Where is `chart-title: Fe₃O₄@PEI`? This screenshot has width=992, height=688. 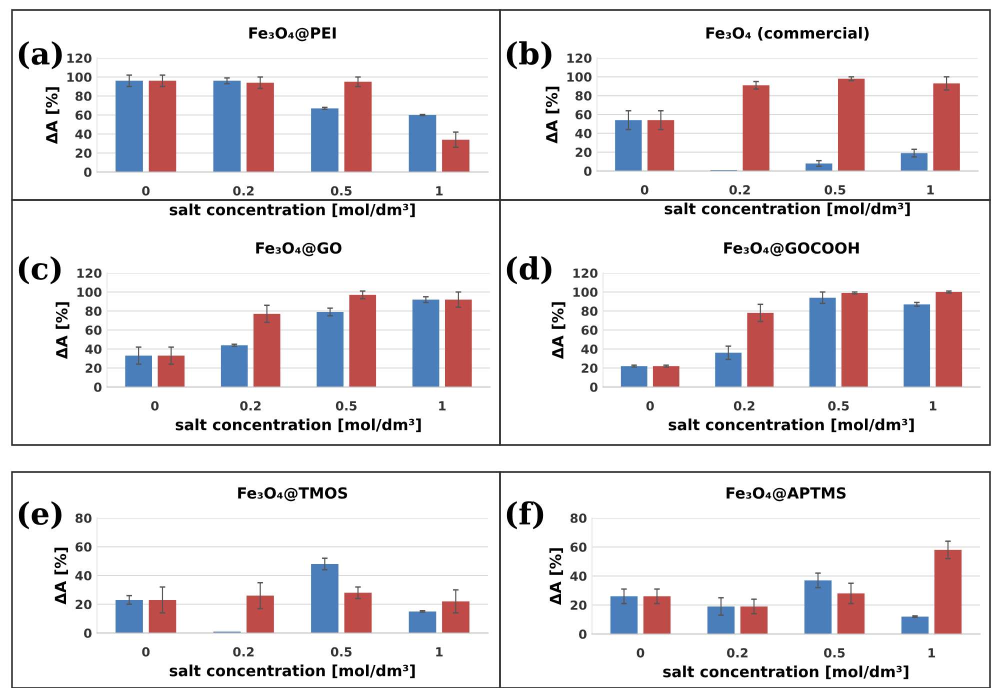
chart-title: Fe₃O₄@PEI is located at coordinates (292, 34).